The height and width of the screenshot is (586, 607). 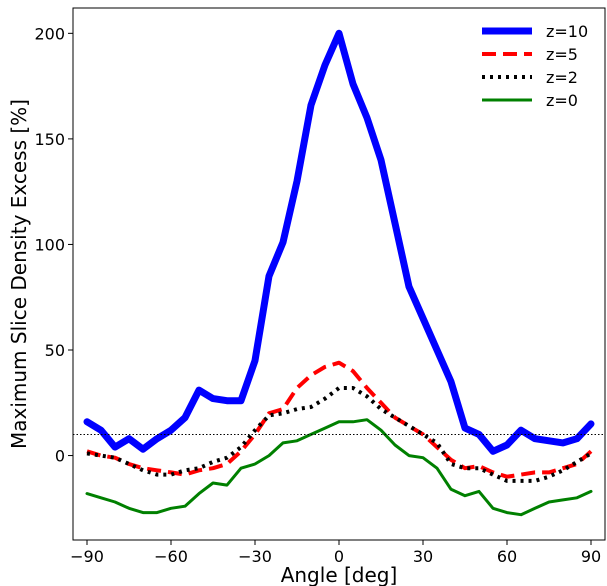 What do you see at coordinates (49, 244) in the screenshot?
I see `y-tick-label: 100` at bounding box center [49, 244].